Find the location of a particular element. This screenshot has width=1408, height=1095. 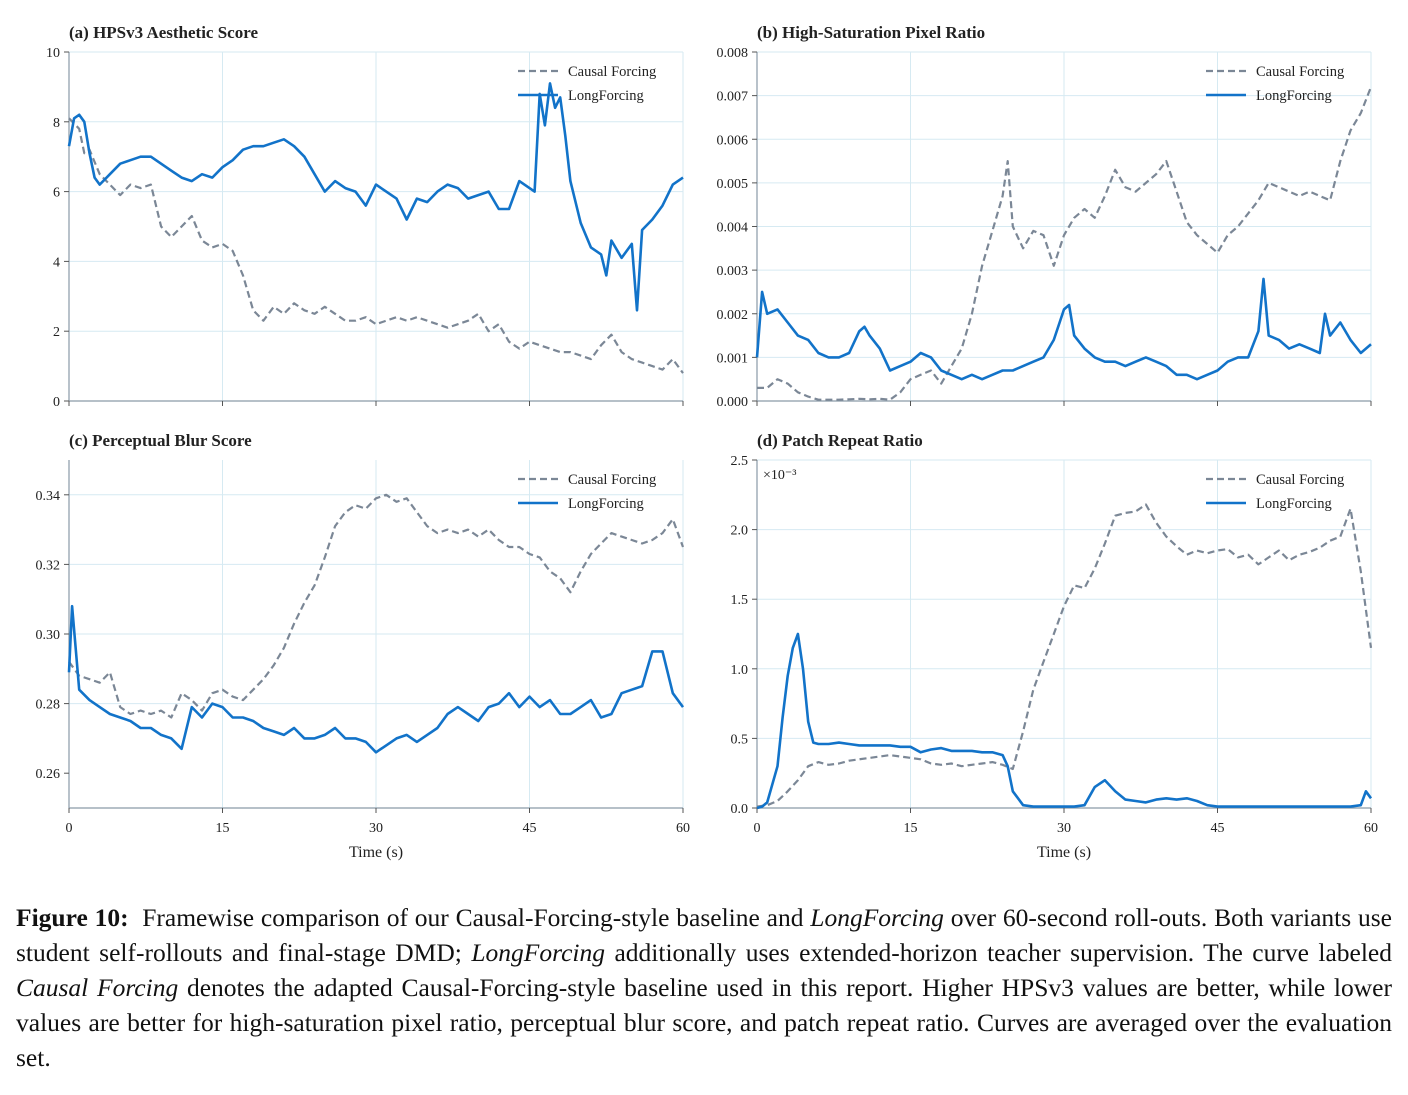

y-tick-label: 0.5 is located at coordinates (740, 739).